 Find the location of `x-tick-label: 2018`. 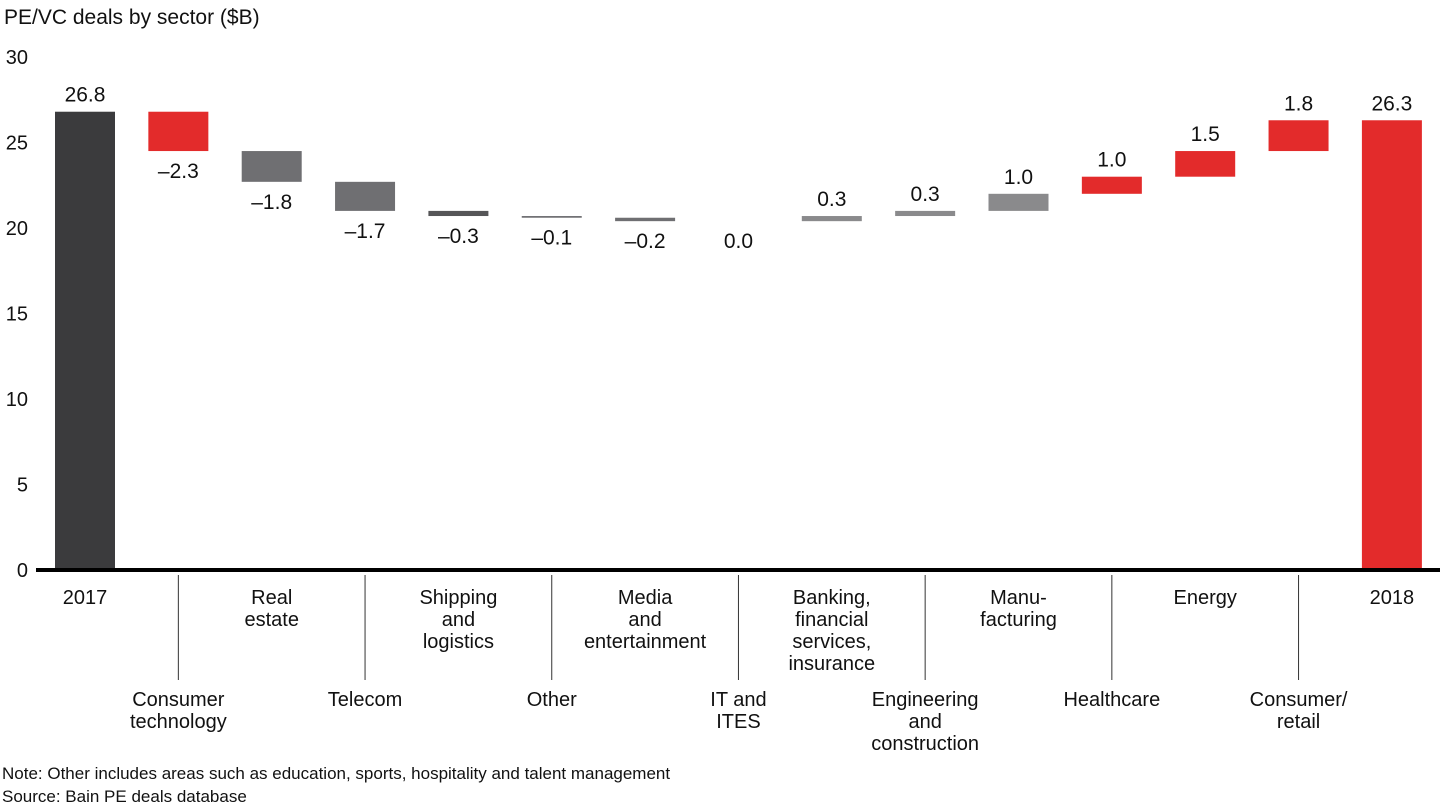

x-tick-label: 2018 is located at coordinates (1392, 598).